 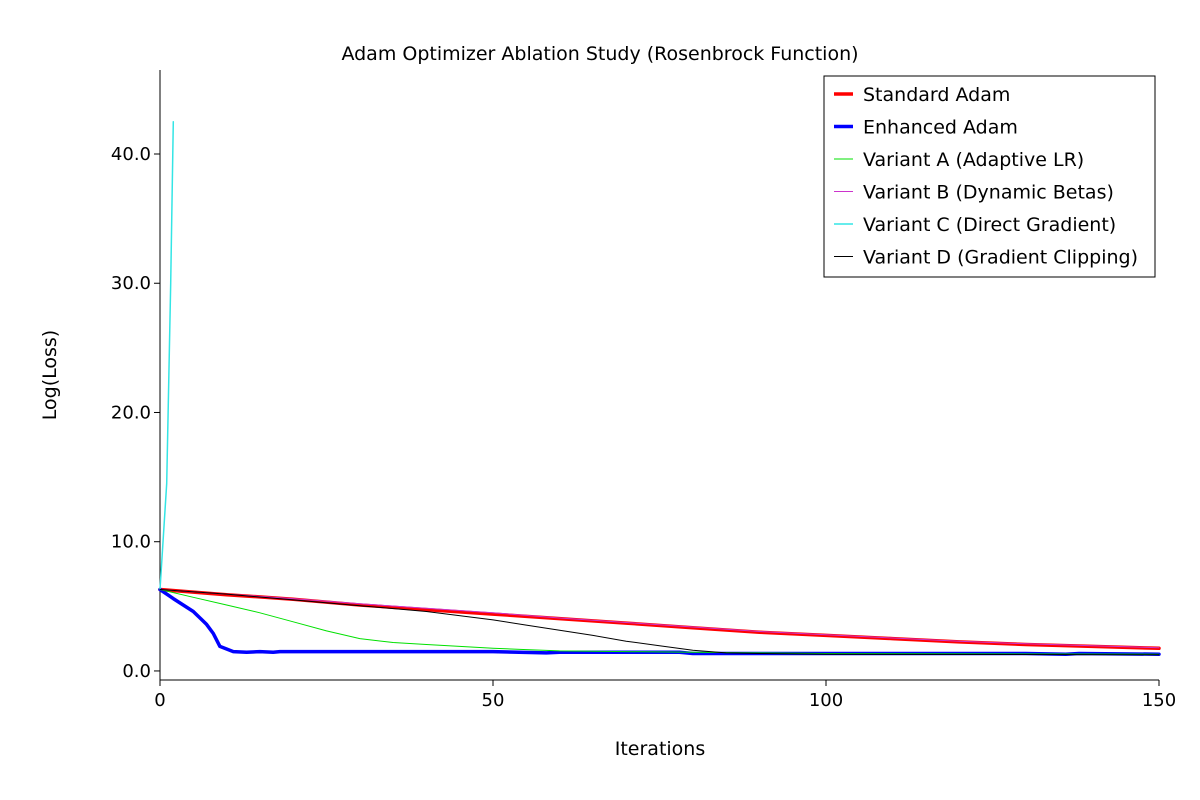 What do you see at coordinates (660, 749) in the screenshot?
I see `x-axis-title: Iterations` at bounding box center [660, 749].